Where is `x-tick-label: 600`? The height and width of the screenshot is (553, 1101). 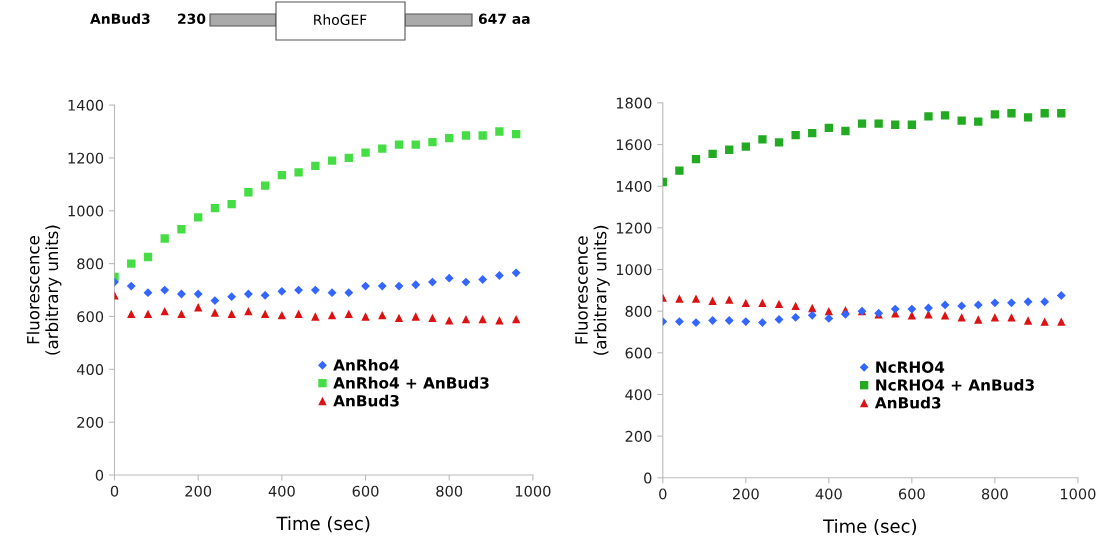
x-tick-label: 600 is located at coordinates (365, 491).